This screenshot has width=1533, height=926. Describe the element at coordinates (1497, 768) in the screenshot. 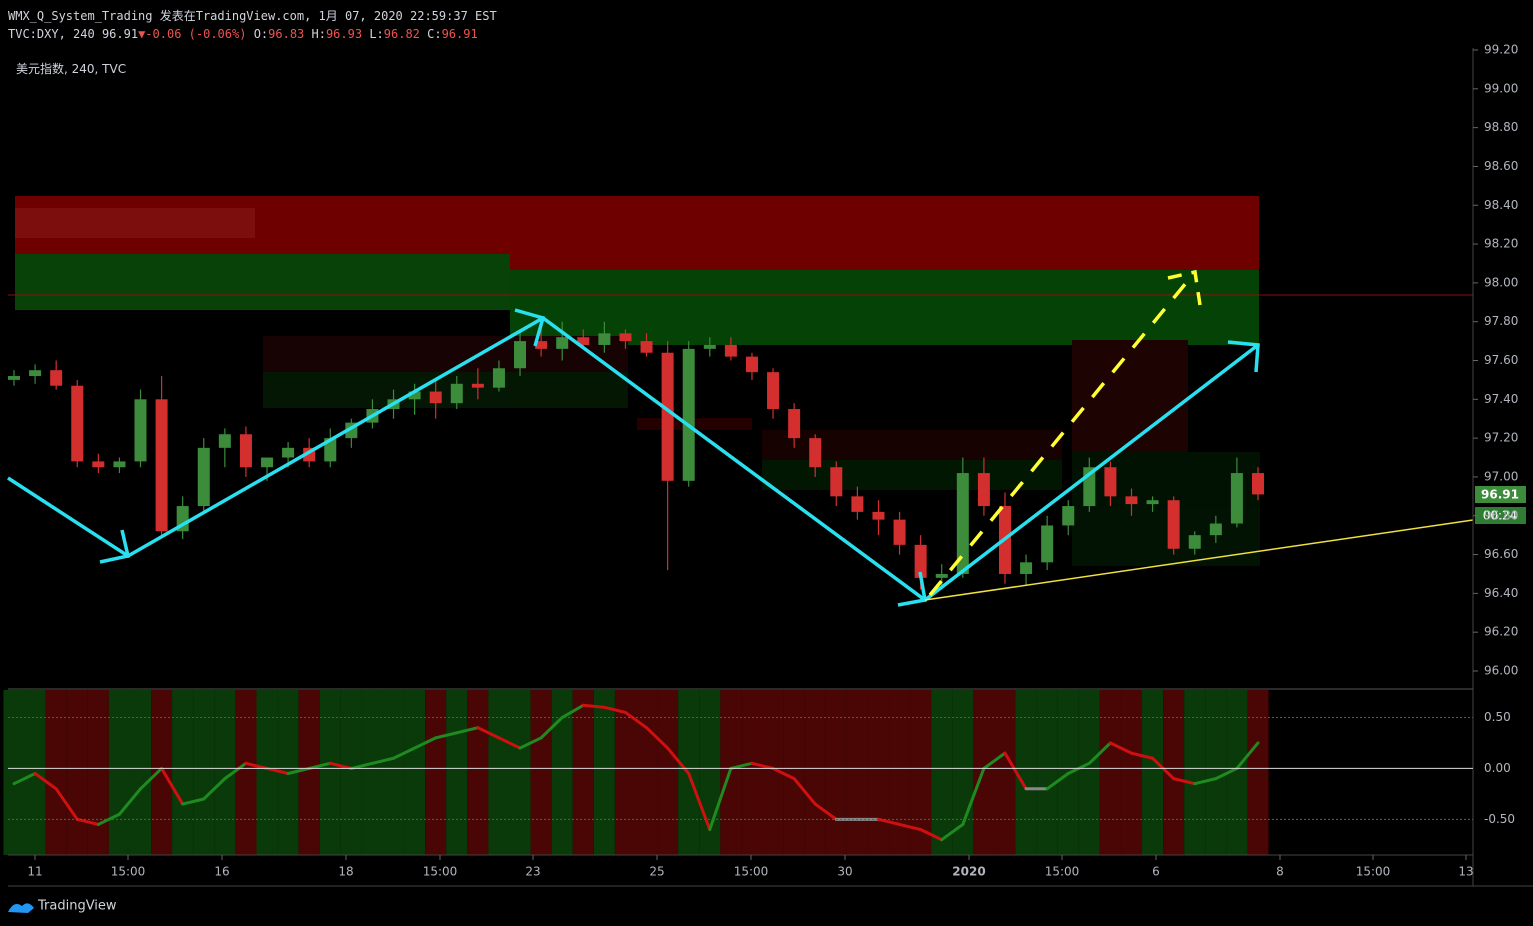

I see `osc-tick-label: 0.00` at that location.